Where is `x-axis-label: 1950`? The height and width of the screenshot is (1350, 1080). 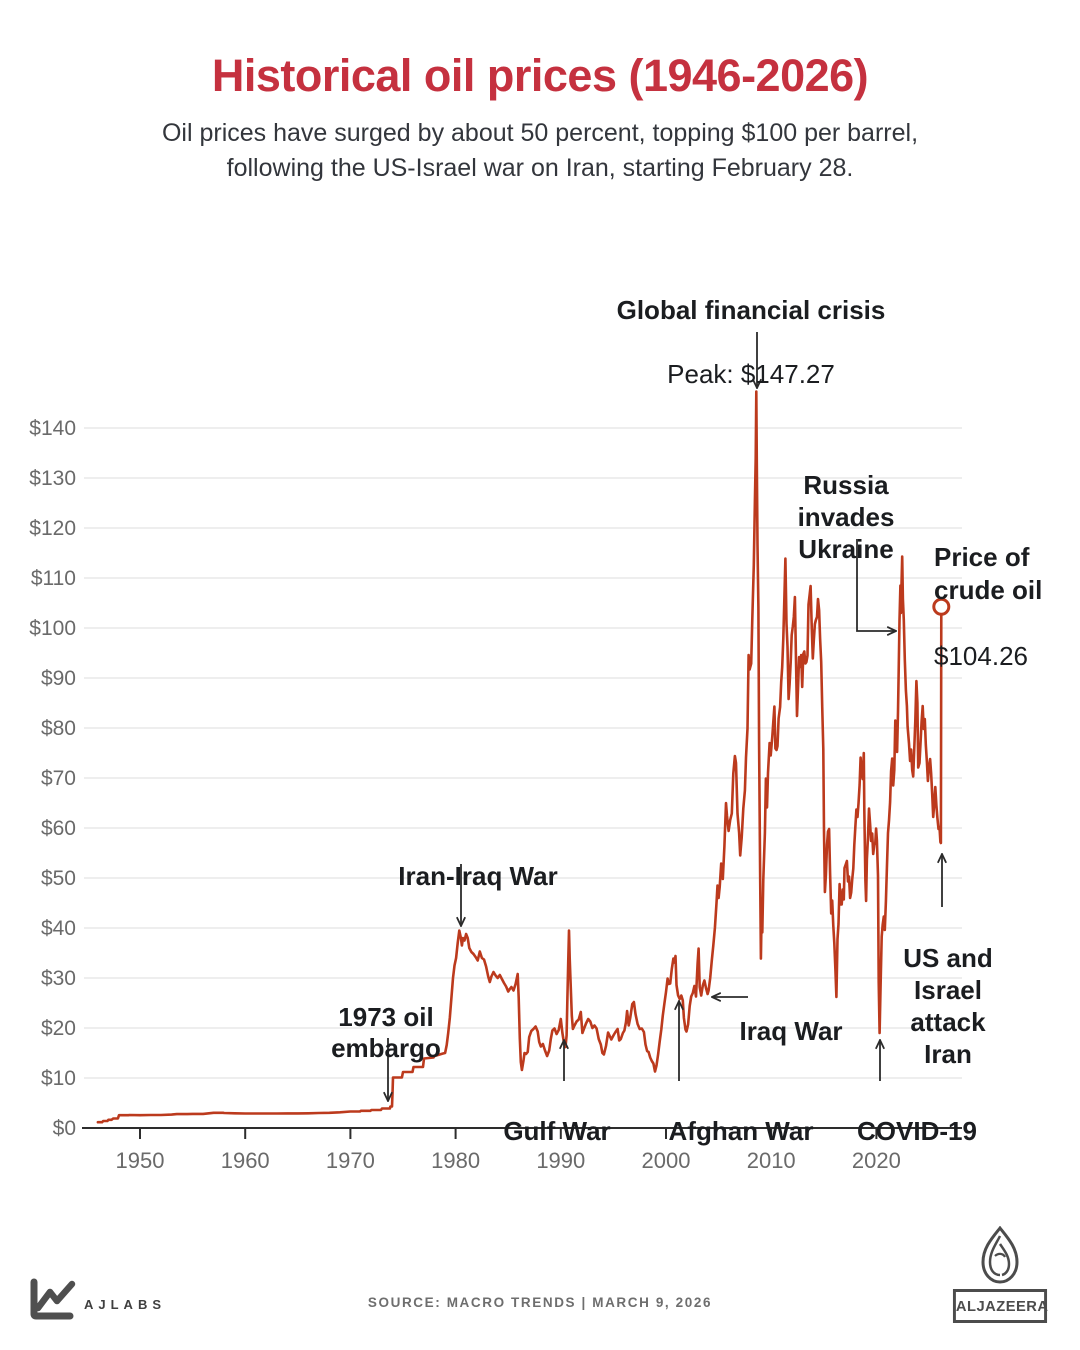 x-axis-label: 1950 is located at coordinates (140, 1160).